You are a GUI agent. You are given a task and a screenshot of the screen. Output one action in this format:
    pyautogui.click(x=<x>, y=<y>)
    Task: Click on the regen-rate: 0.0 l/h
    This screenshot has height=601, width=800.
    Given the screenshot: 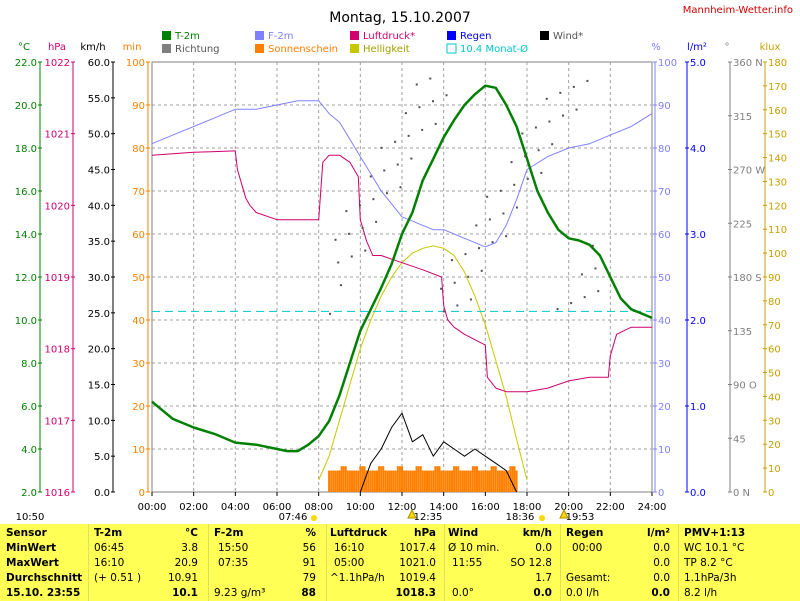 What is the action you would take?
    pyautogui.click(x=583, y=593)
    